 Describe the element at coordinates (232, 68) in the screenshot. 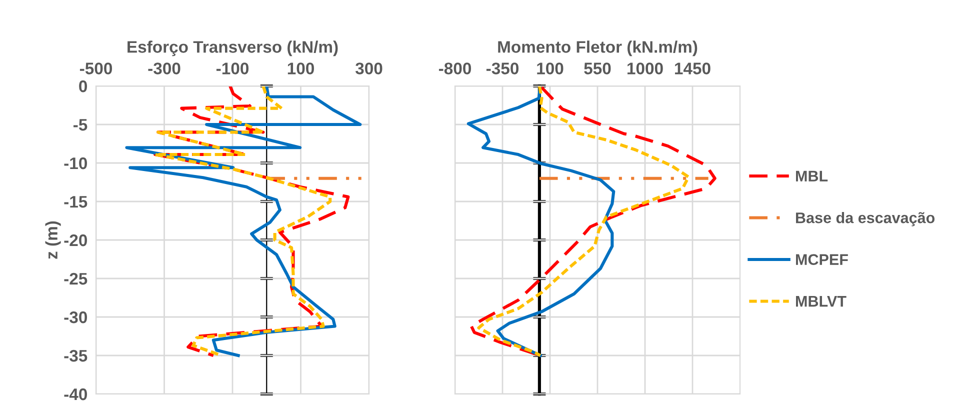

I see `x-tick-label: -100` at that location.